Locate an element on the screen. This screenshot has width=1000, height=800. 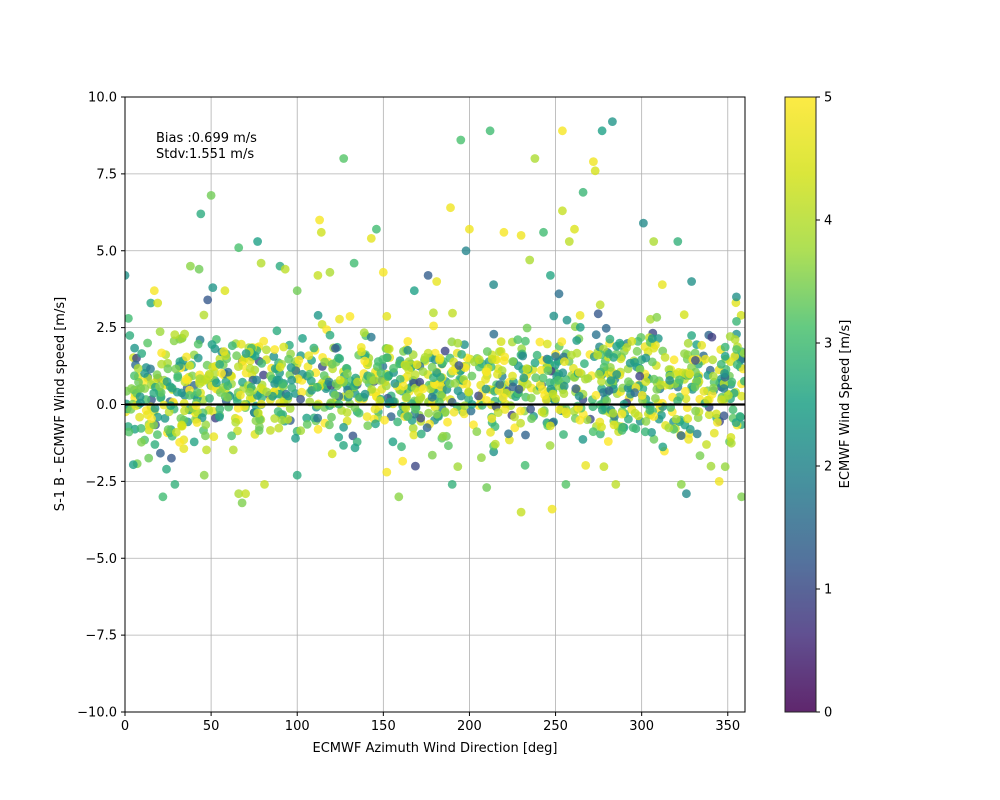
y-axis-label: S-1 B - ECMWF Wind speed [m/s] is located at coordinates (60, 404).